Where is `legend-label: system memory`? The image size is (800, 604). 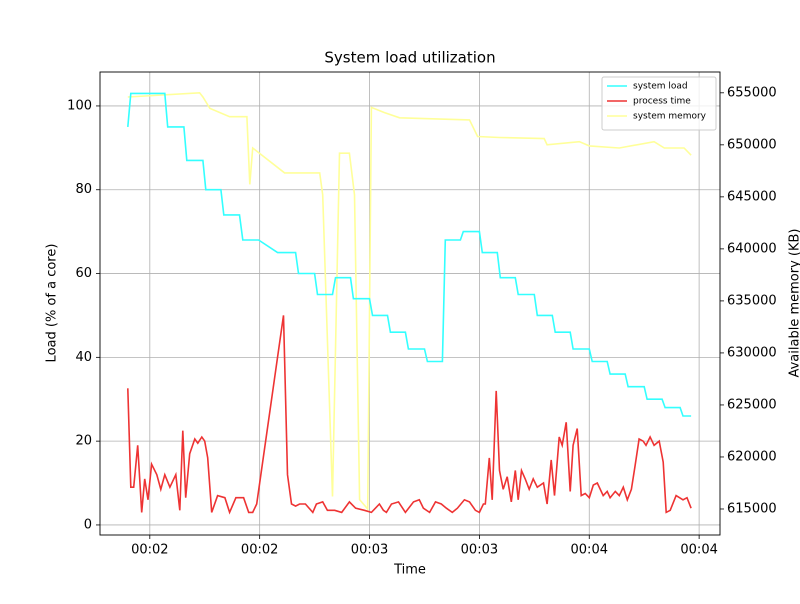 legend-label: system memory is located at coordinates (670, 117).